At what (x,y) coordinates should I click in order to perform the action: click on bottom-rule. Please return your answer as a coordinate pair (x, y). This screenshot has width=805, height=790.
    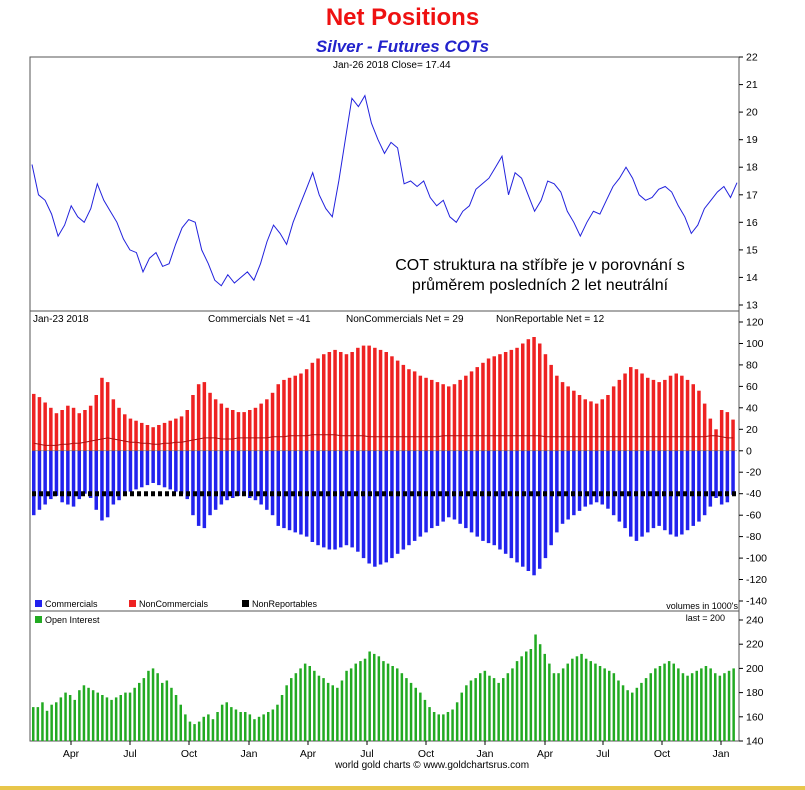
    Looking at the image, I should click on (402, 788).